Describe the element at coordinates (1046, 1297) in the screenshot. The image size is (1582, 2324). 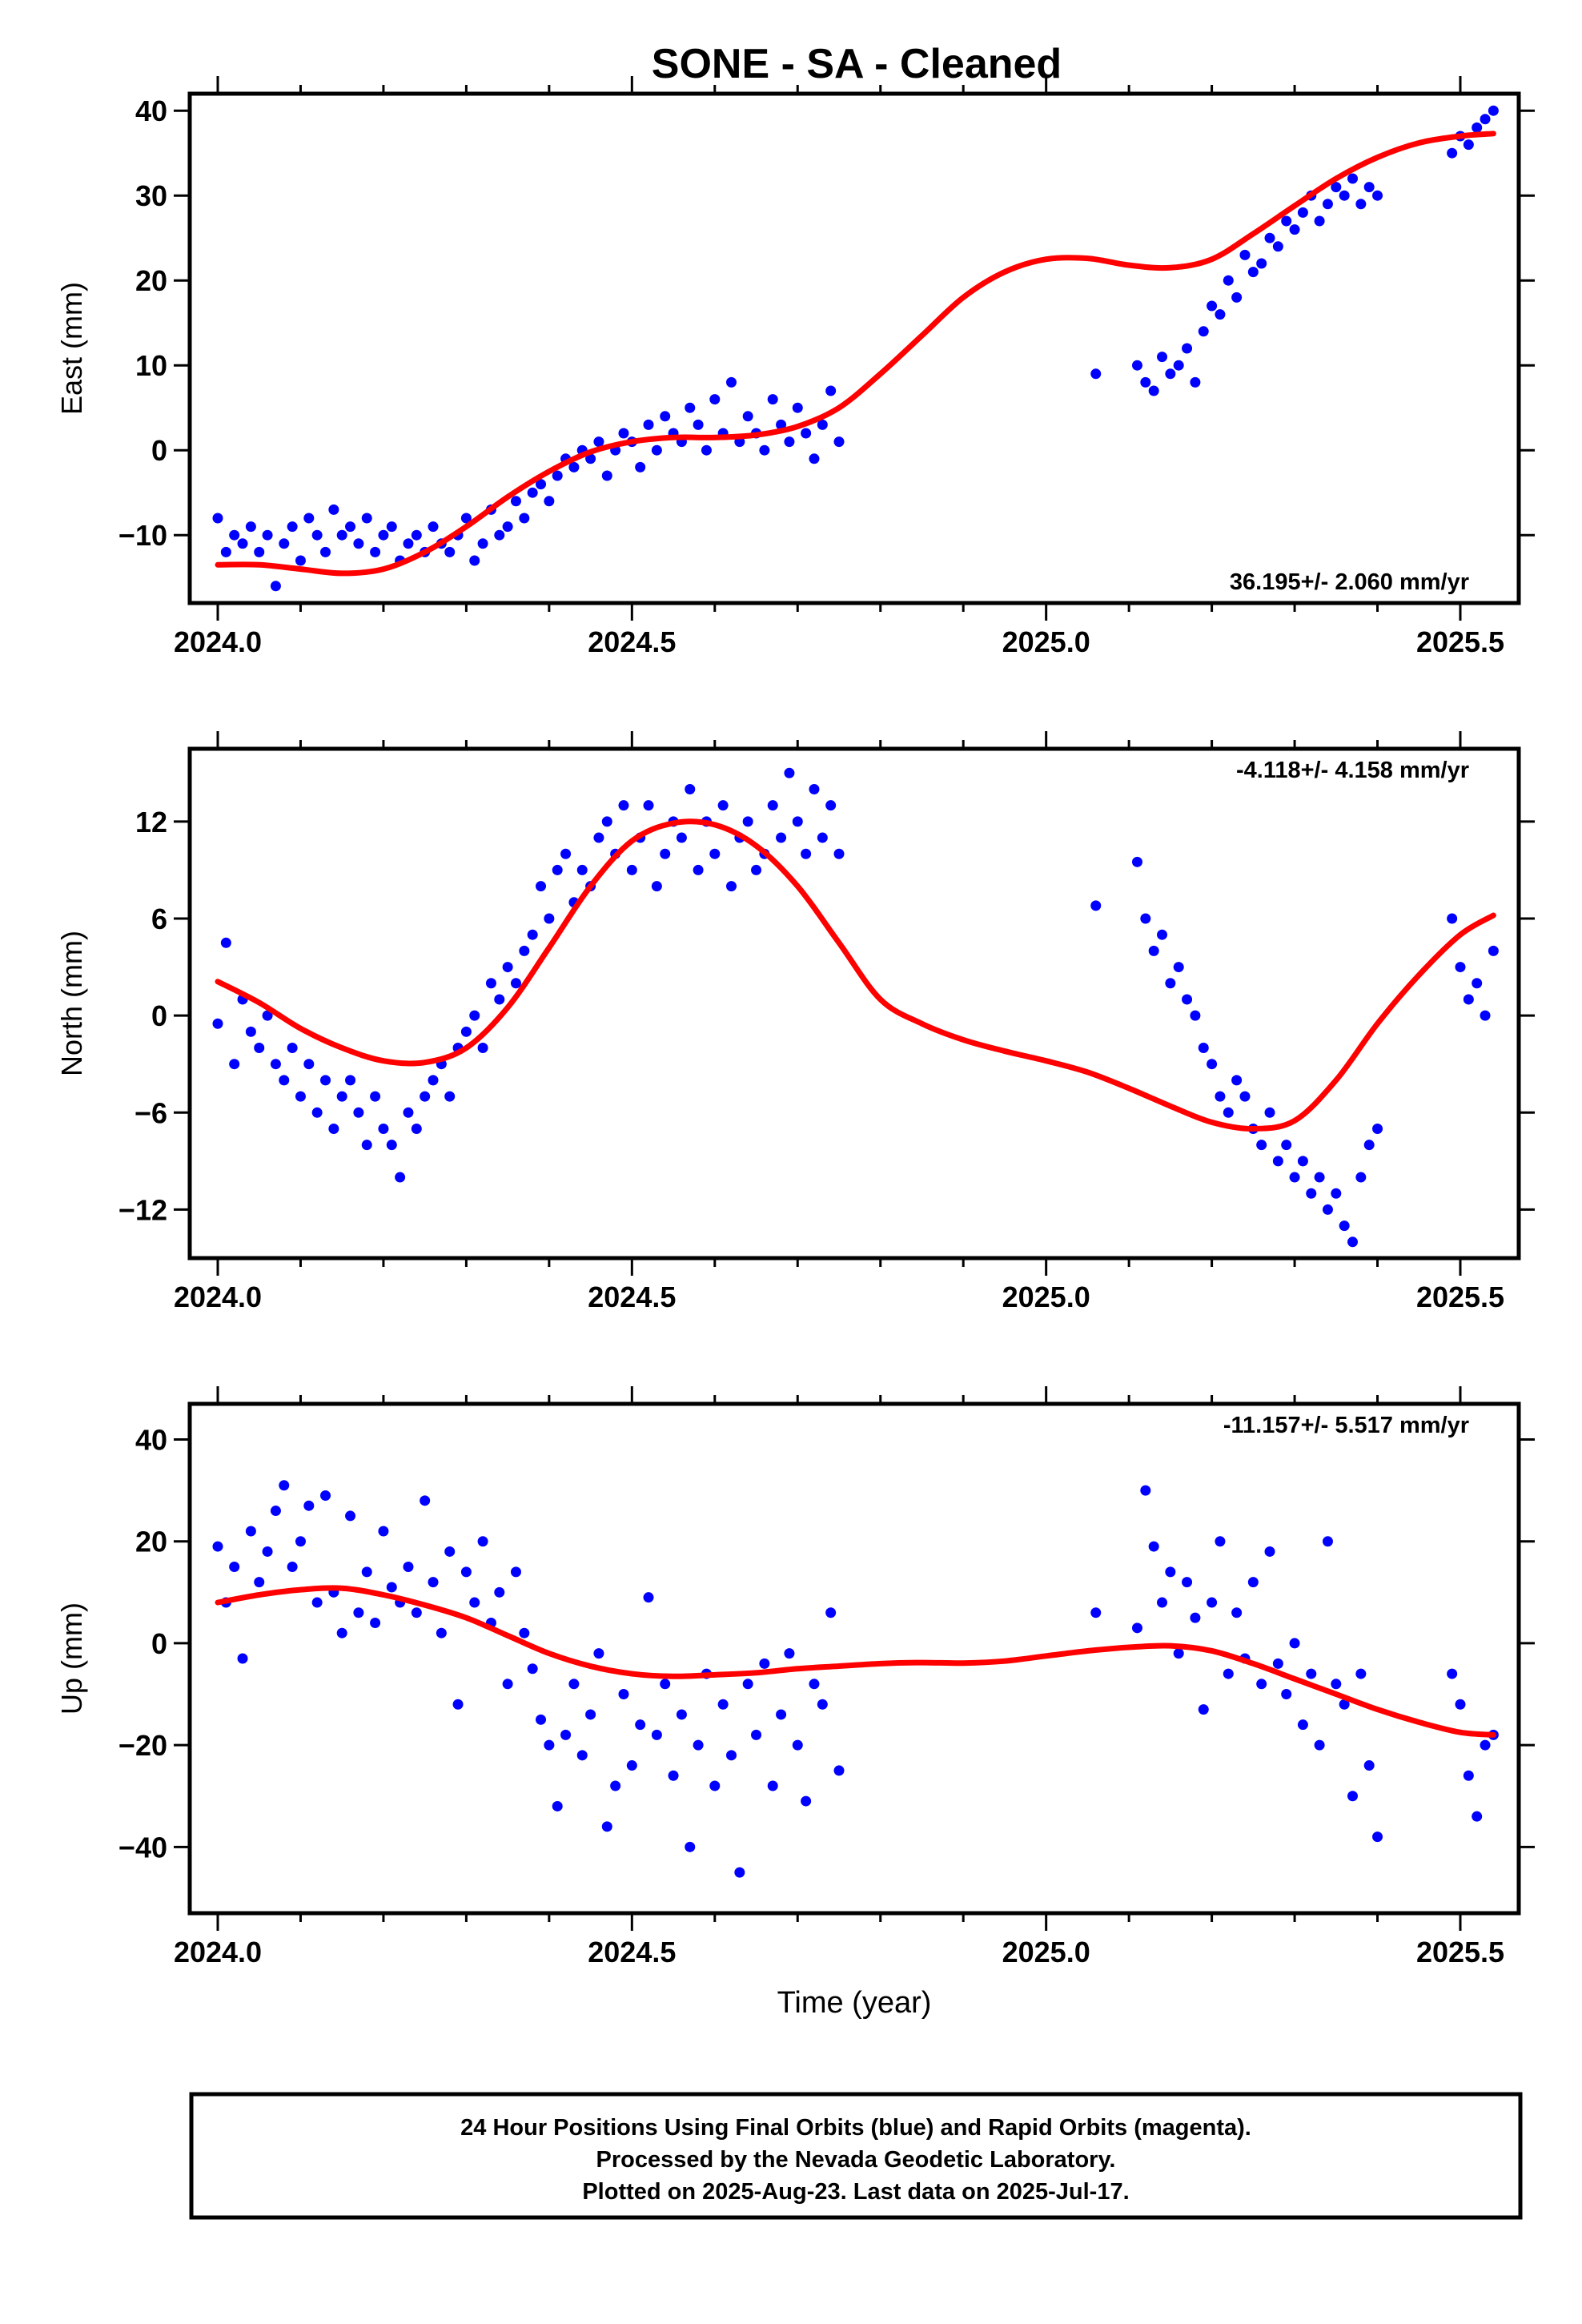
I see `x-tick-label: 2025.0` at that location.